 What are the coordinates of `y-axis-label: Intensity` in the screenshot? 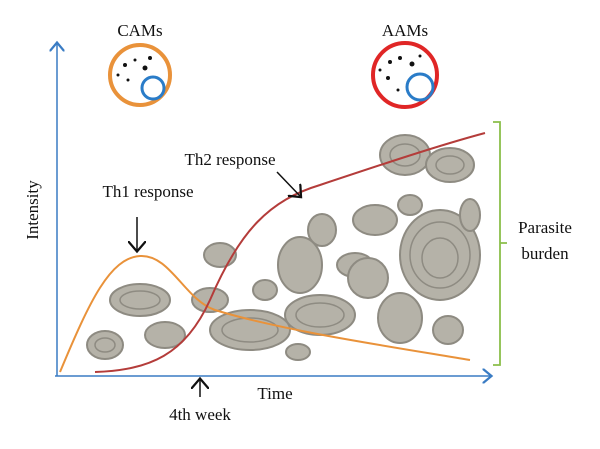 It's located at (32, 210).